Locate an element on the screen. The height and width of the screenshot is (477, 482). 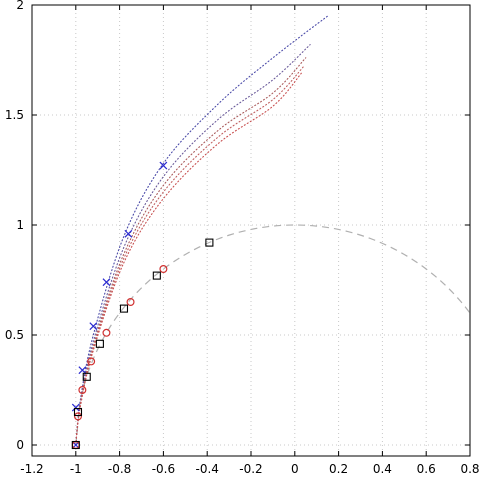
y-tick-label: 0.5 is located at coordinates (14, 335).